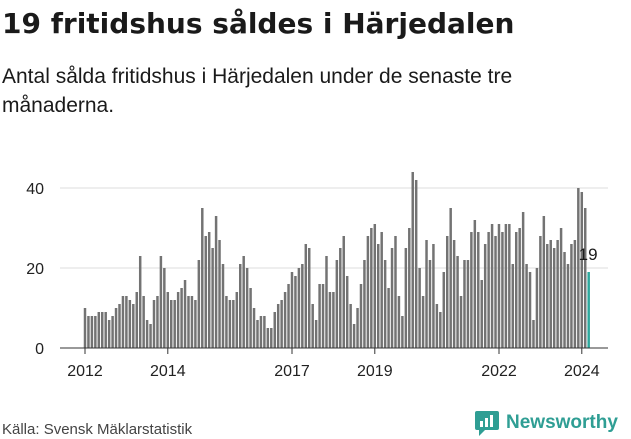 The image size is (631, 439). I want to click on y-tick-label: 20, so click(35, 269).